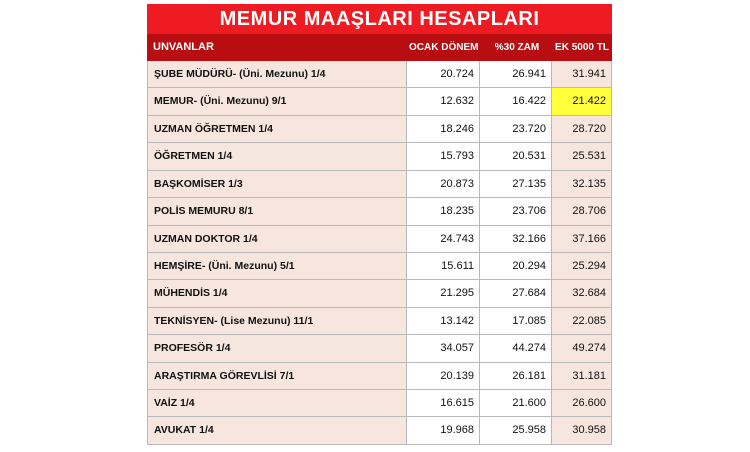 This screenshot has height=452, width=750. What do you see at coordinates (516, 321) in the screenshot?
I see `cell-zam: 17.085` at bounding box center [516, 321].